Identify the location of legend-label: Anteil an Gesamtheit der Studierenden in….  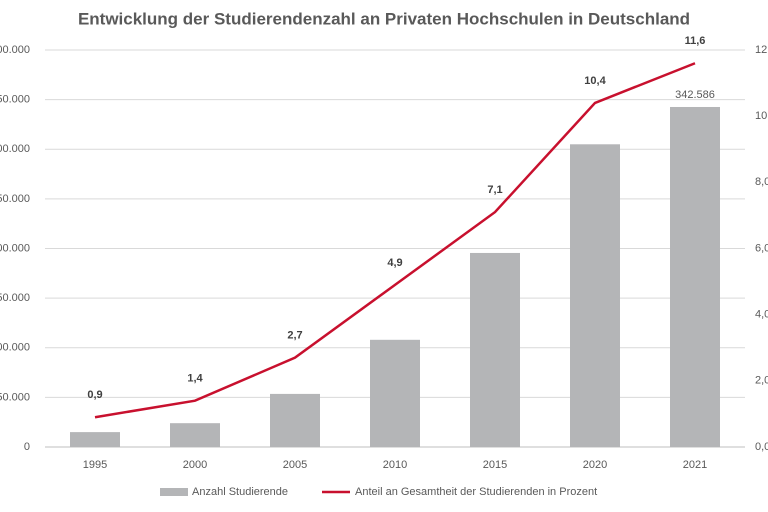
(476, 492).